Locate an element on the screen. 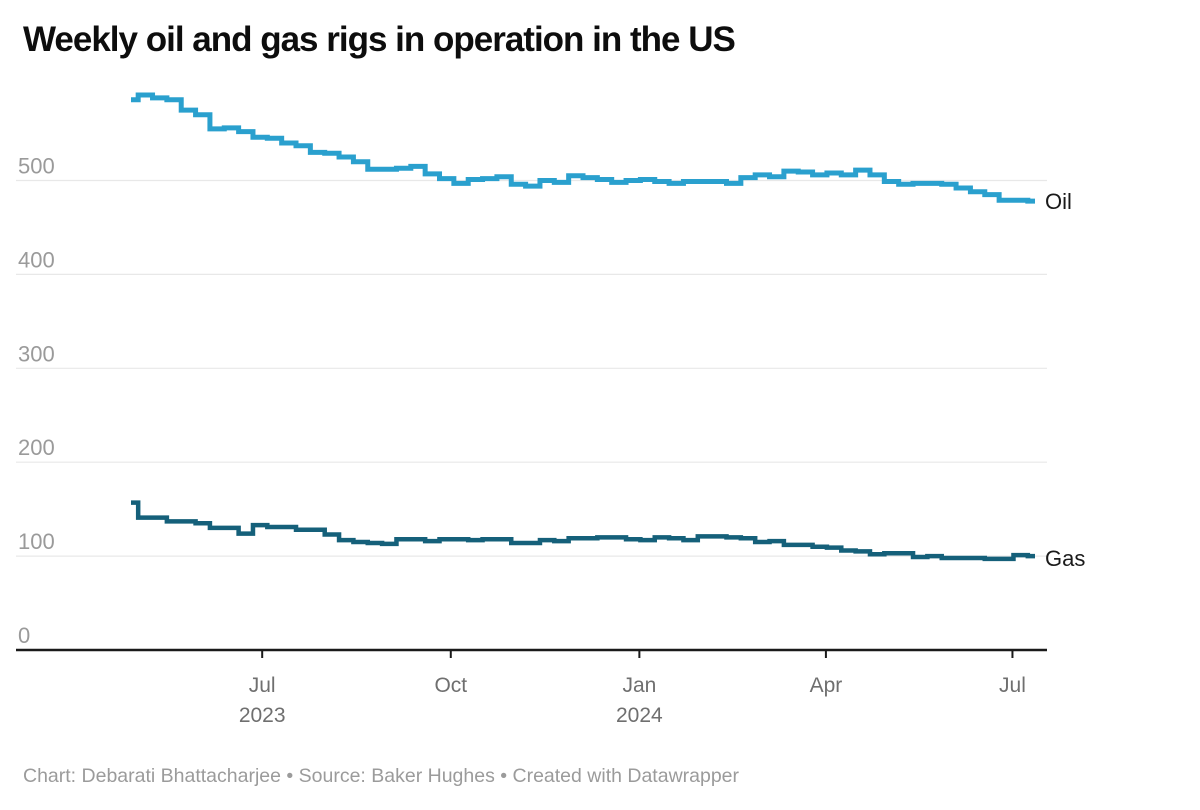 The width and height of the screenshot is (1200, 810). series-line-gas is located at coordinates (583, 531).